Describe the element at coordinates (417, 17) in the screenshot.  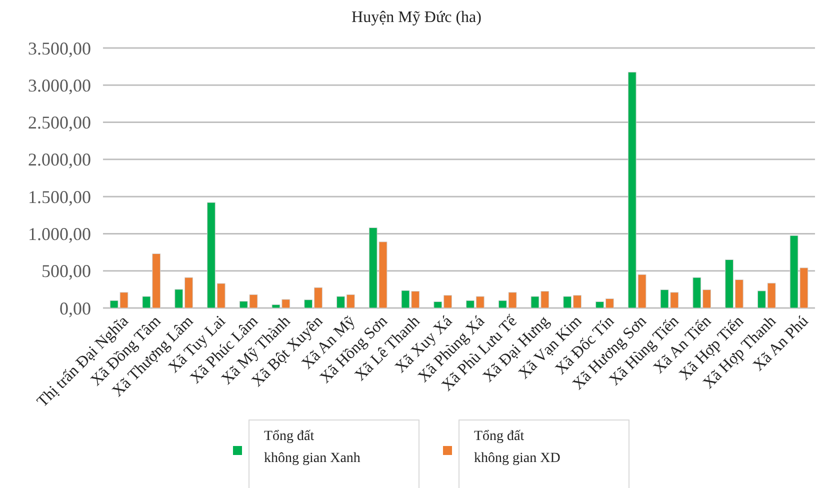
I see `chart-title: Huyện Mỹ Đức (ha)` at that location.